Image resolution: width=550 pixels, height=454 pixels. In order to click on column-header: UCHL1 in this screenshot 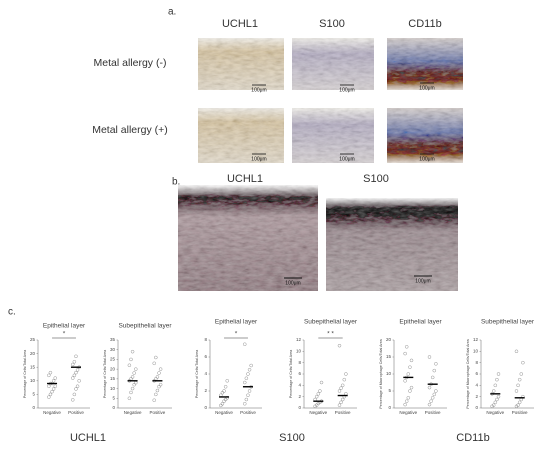, I will do `click(240, 24)`.